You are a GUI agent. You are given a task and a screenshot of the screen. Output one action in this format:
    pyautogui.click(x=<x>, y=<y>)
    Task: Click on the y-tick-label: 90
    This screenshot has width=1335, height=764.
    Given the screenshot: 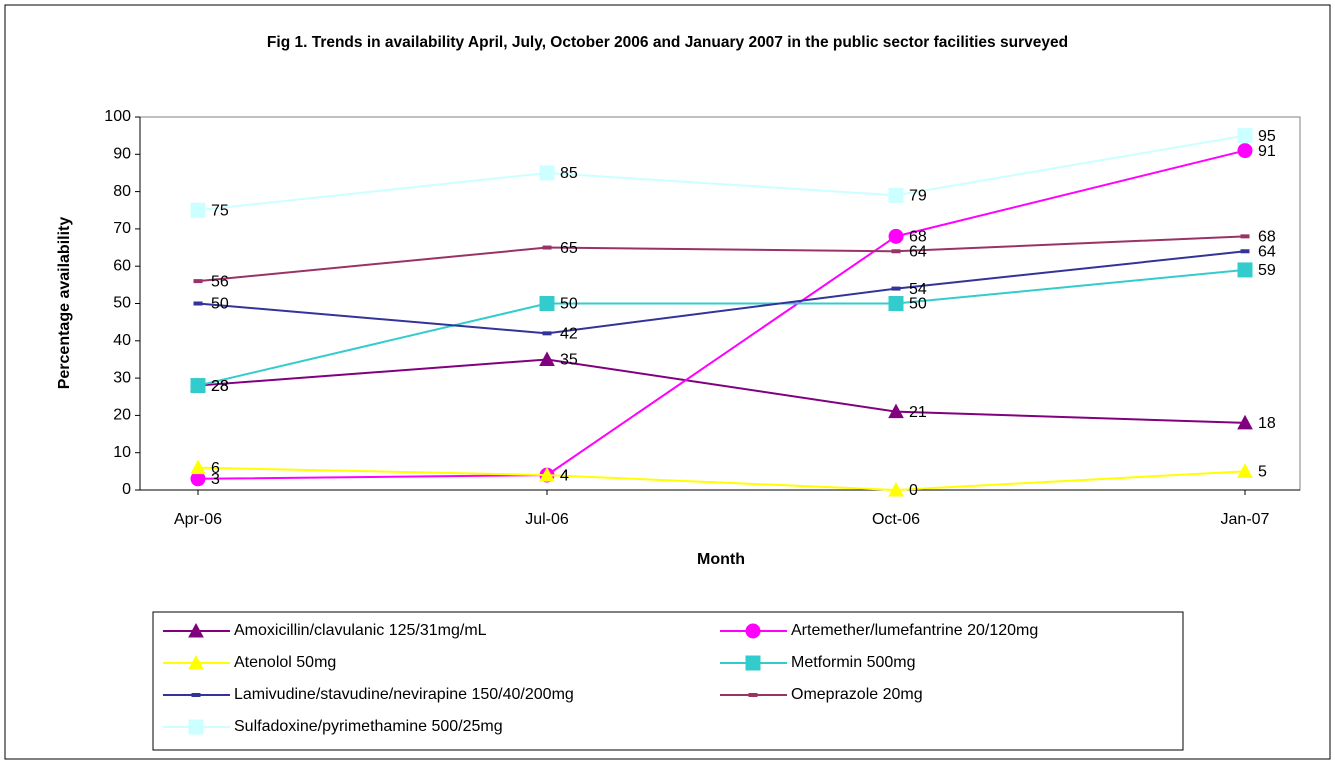 What is the action you would take?
    pyautogui.click(x=122, y=154)
    